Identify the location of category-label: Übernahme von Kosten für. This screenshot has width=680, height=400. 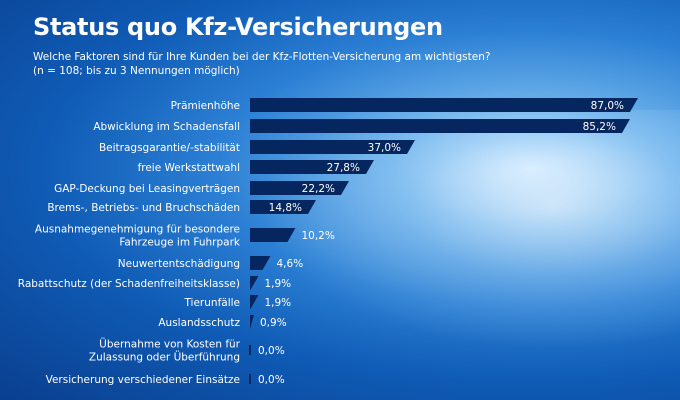
(170, 344).